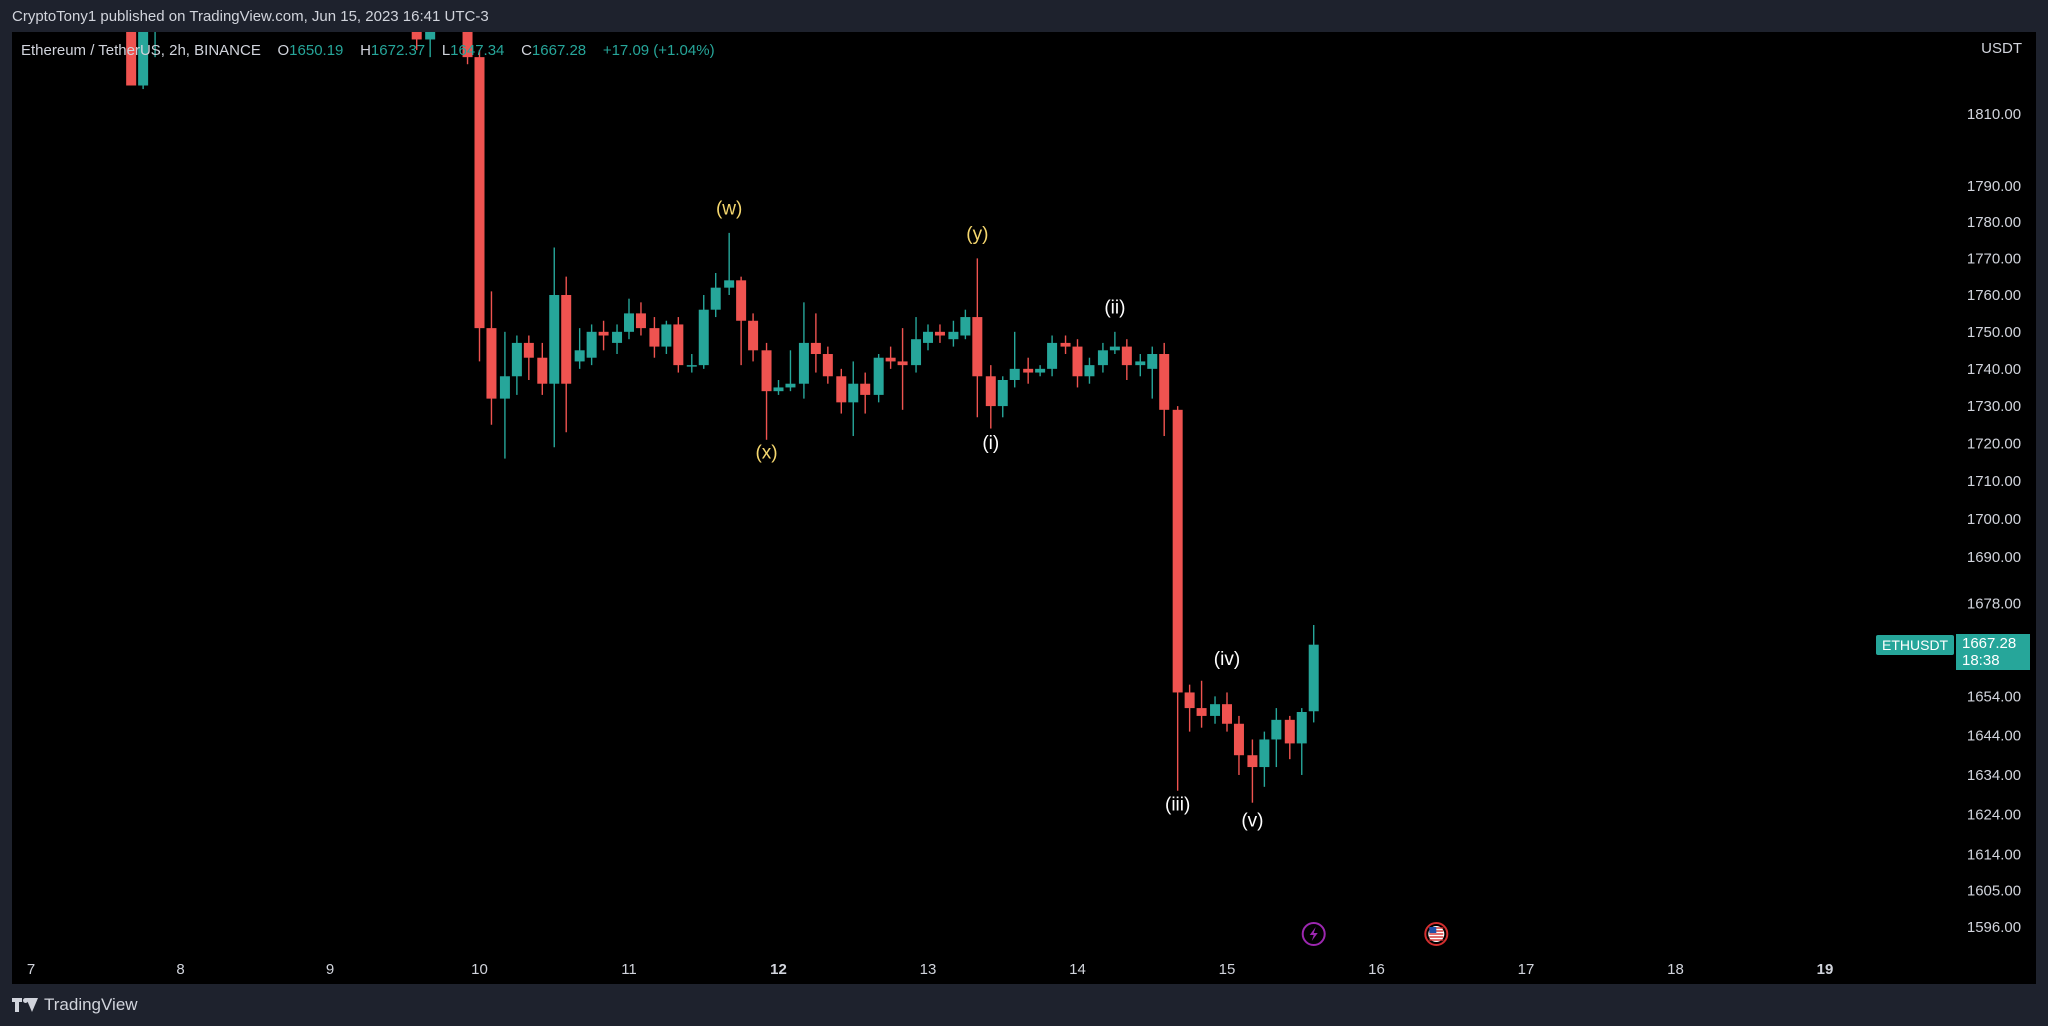  What do you see at coordinates (1825, 969) in the screenshot?
I see `time-tick-label: 19` at bounding box center [1825, 969].